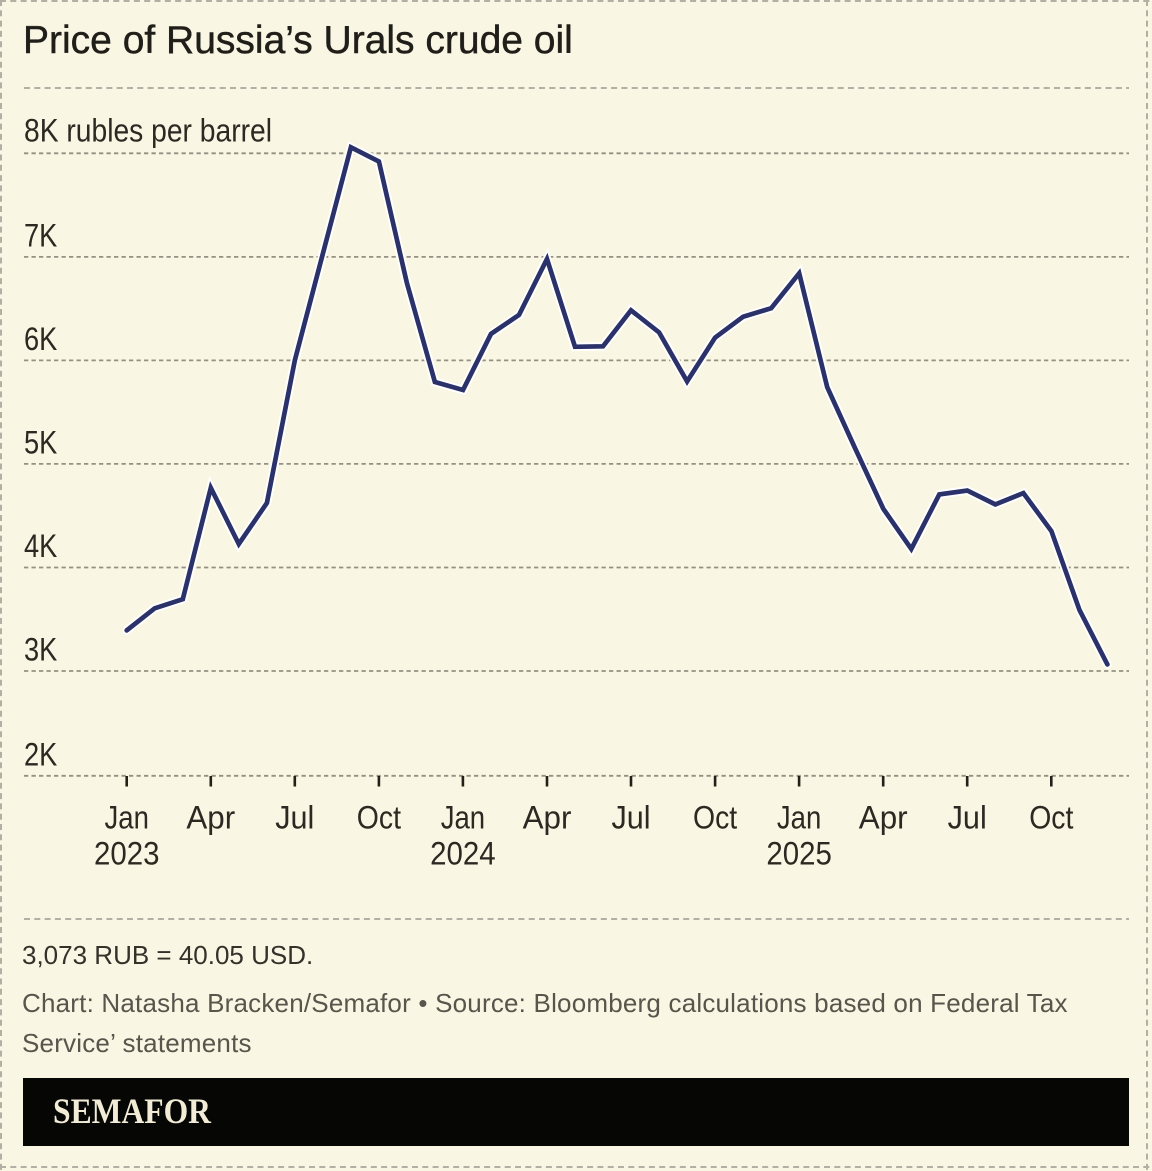 Image resolution: width=1152 pixels, height=1171 pixels. Describe the element at coordinates (132, 1111) in the screenshot. I see `svg-text: SEMAFOR` at that location.